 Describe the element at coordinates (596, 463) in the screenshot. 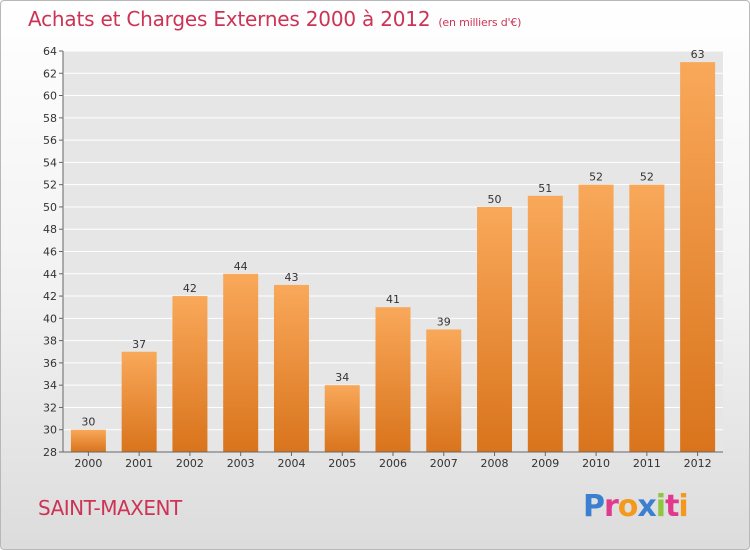

I see `x-tick-label: 2010` at that location.